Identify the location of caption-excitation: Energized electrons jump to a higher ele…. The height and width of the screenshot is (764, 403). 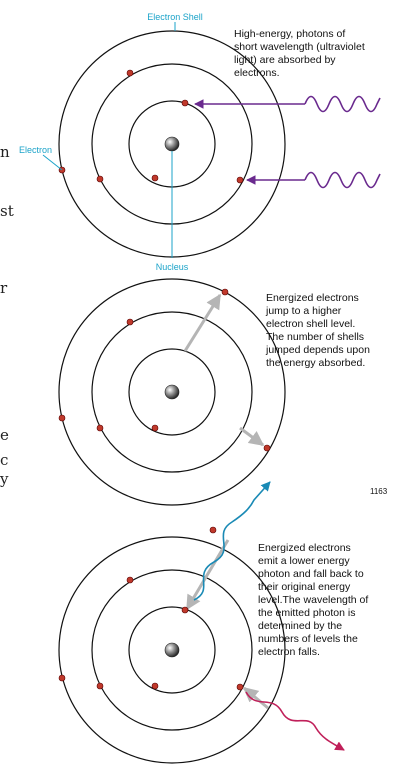
(319, 330).